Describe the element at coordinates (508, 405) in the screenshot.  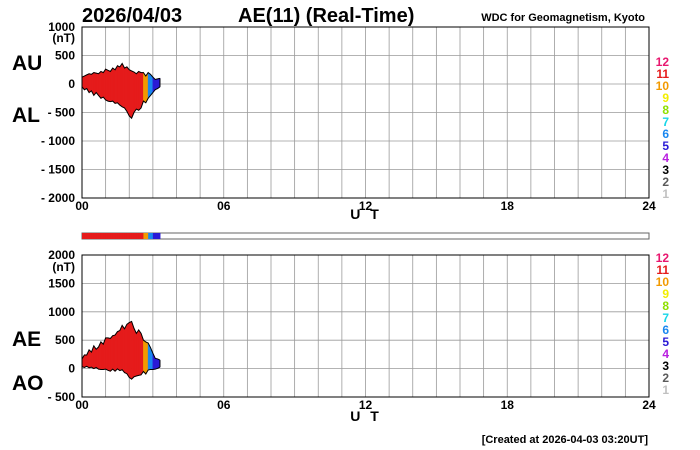
I see `x-tick-label: 18` at that location.